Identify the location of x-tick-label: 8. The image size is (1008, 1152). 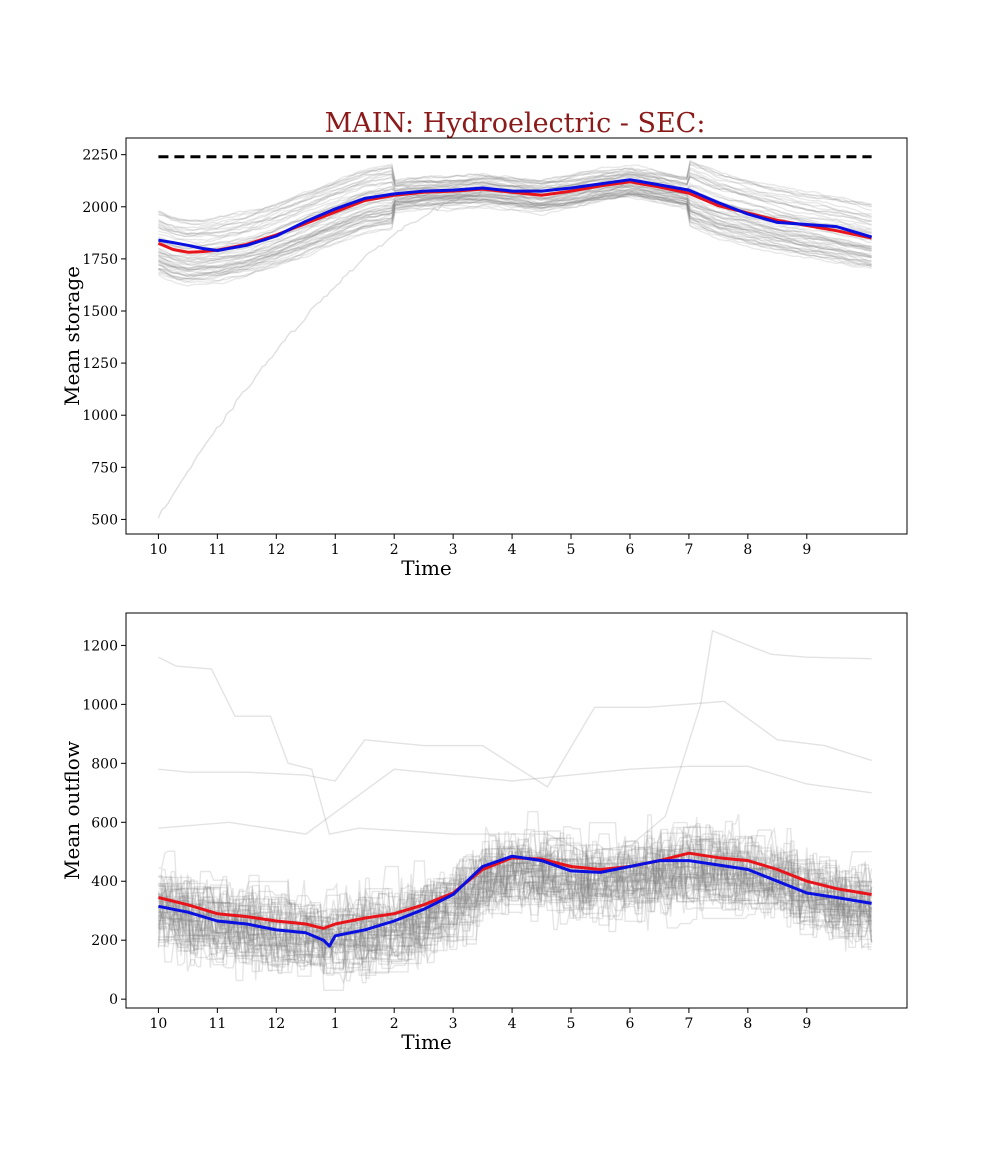
(747, 1024).